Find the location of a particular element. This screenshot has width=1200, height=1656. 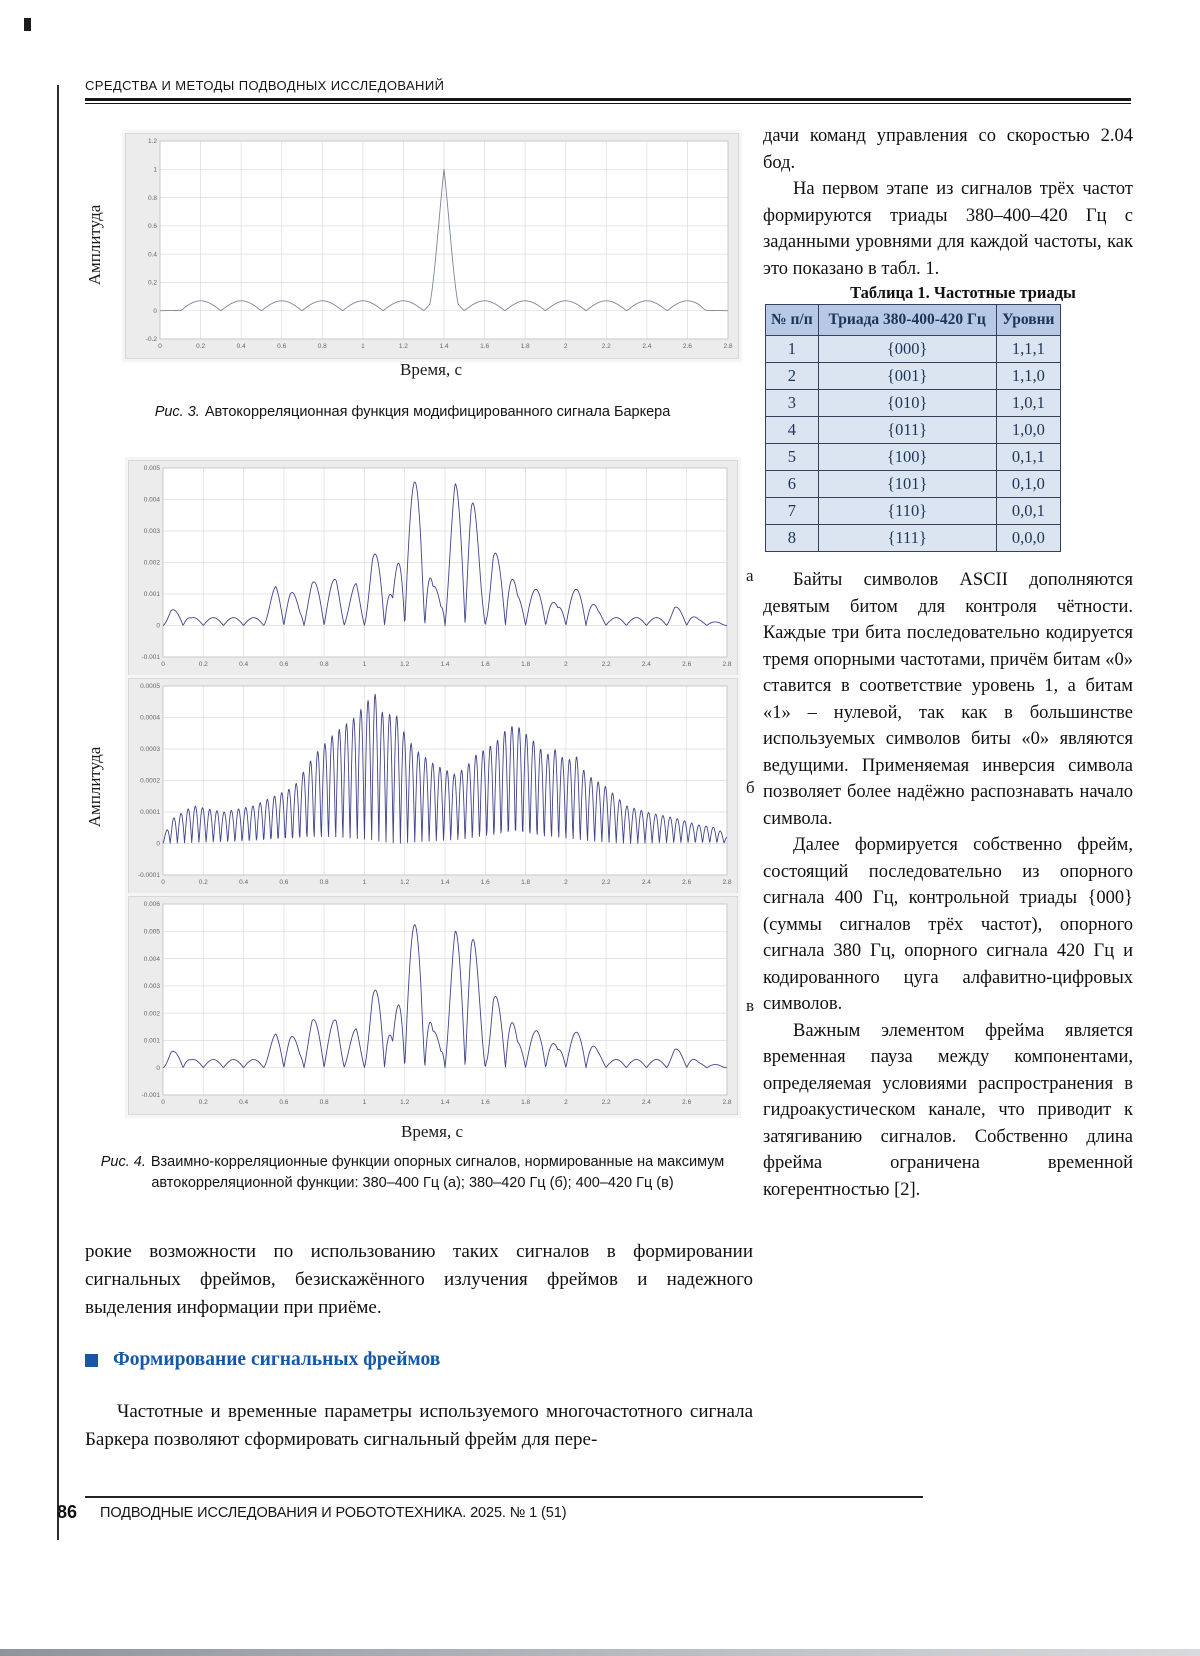

table-cell: 0,1,1 is located at coordinates (1028, 457).